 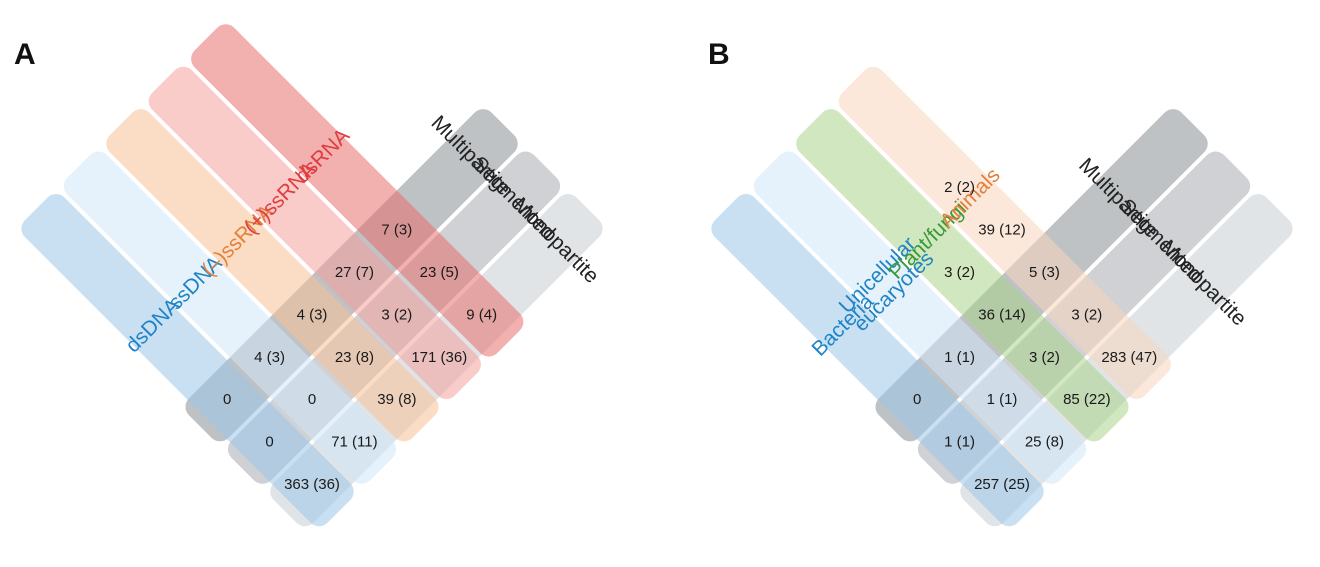 What do you see at coordinates (1002, 314) in the screenshot?
I see `intersection-count: 36 (14)` at bounding box center [1002, 314].